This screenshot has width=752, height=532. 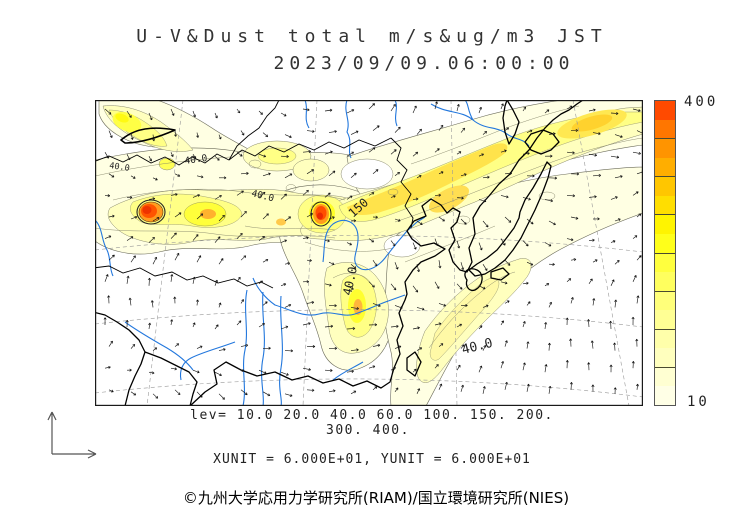 What do you see at coordinates (72, 435) in the screenshot?
I see `axis-orientation-arrows` at bounding box center [72, 435].